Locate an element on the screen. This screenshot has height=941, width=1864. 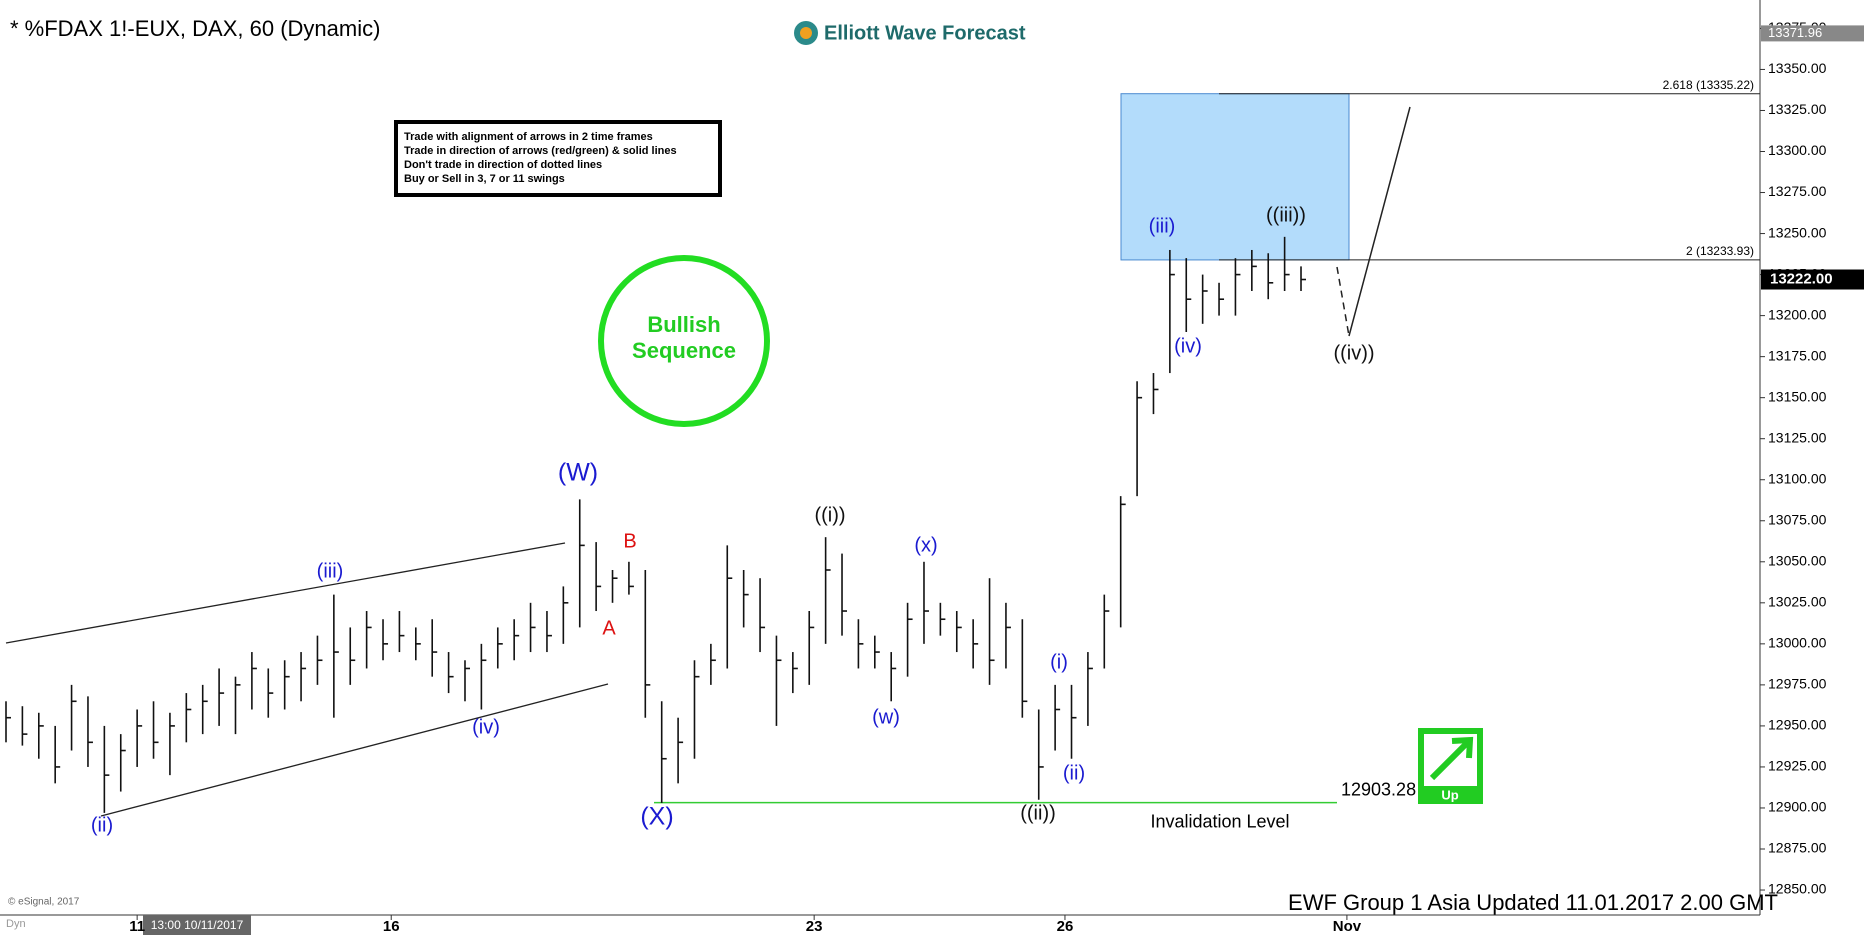
y-tick-label: 13200.00 is located at coordinates (1797, 314).